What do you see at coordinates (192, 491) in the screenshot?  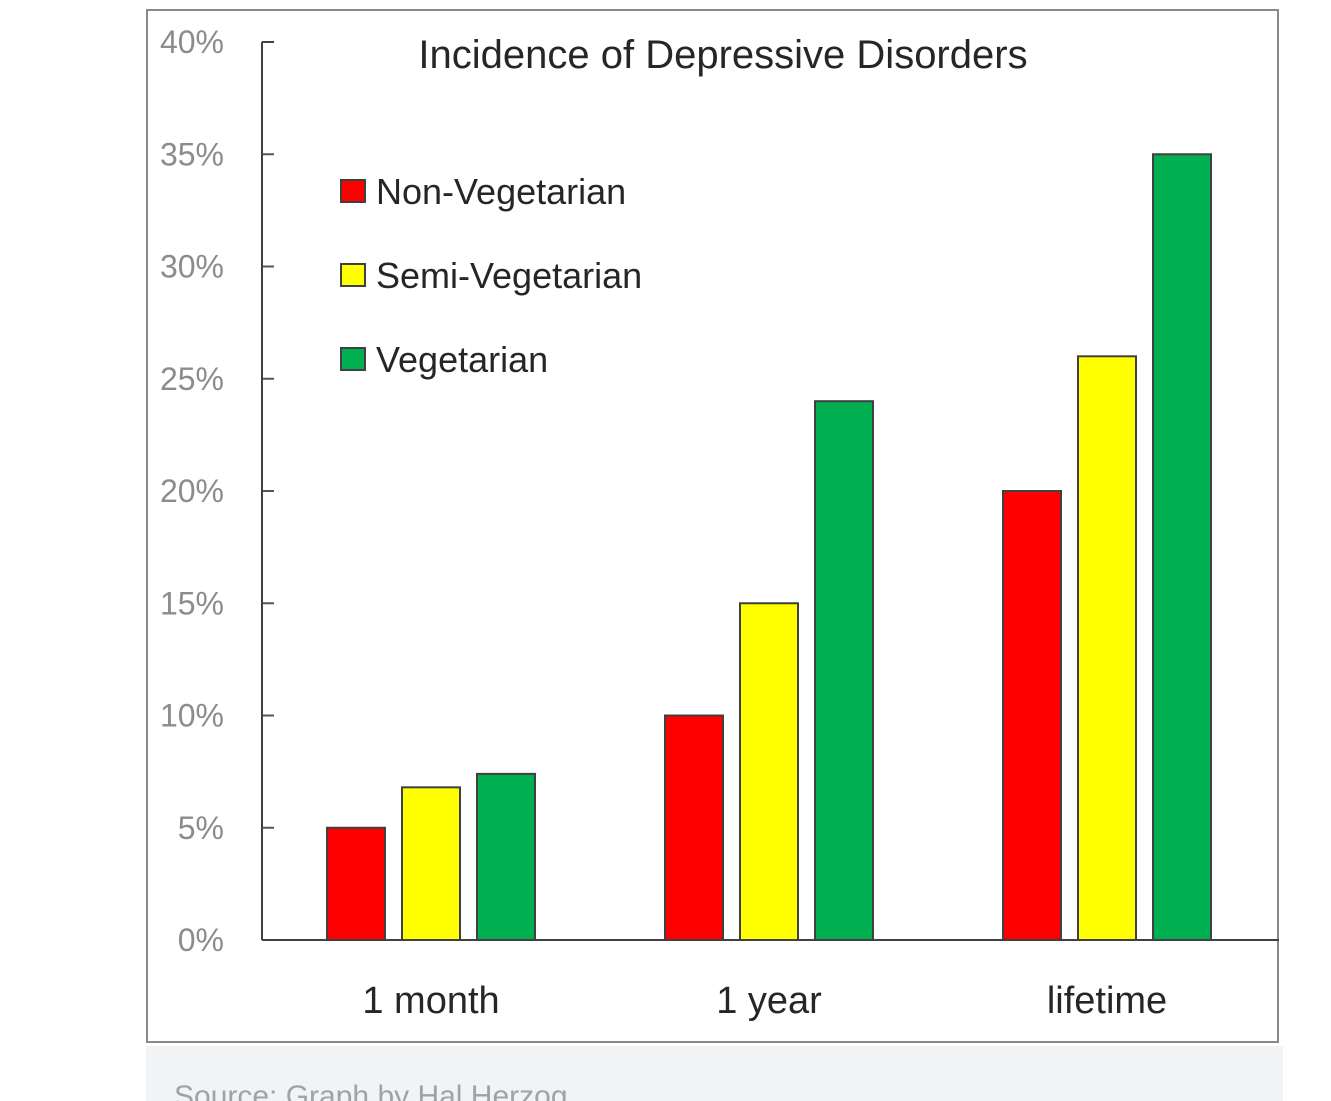 I see `y-tick-label: 20%` at bounding box center [192, 491].